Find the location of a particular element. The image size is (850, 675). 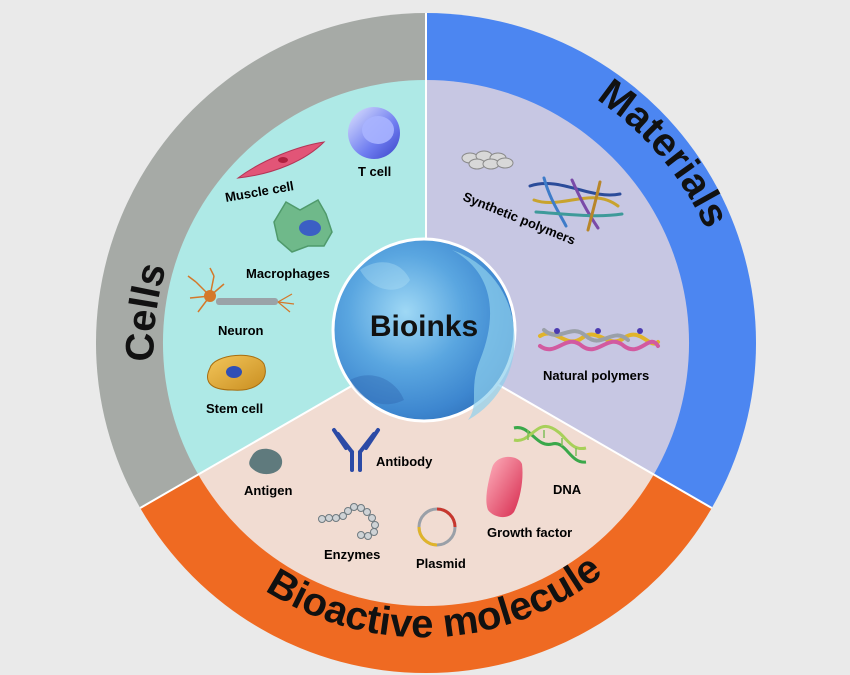

neuron-label: Neuron is located at coordinates (241, 330).